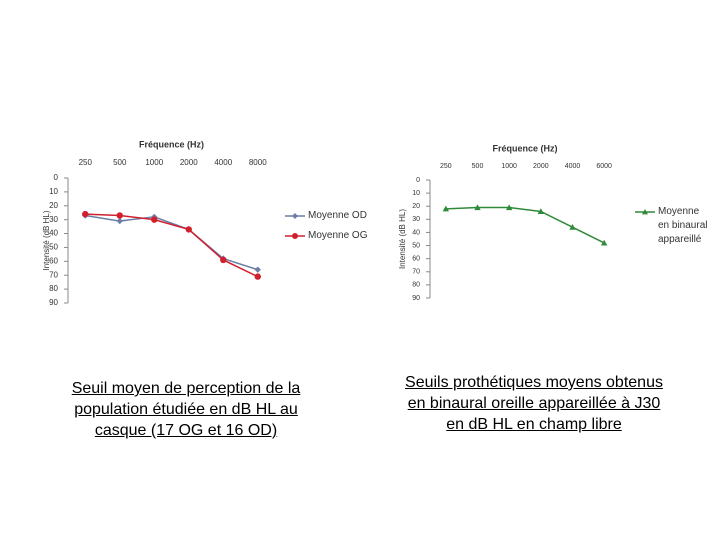 The height and width of the screenshot is (540, 720). What do you see at coordinates (604, 166) in the screenshot?
I see `x-tick-label: 6000` at bounding box center [604, 166].